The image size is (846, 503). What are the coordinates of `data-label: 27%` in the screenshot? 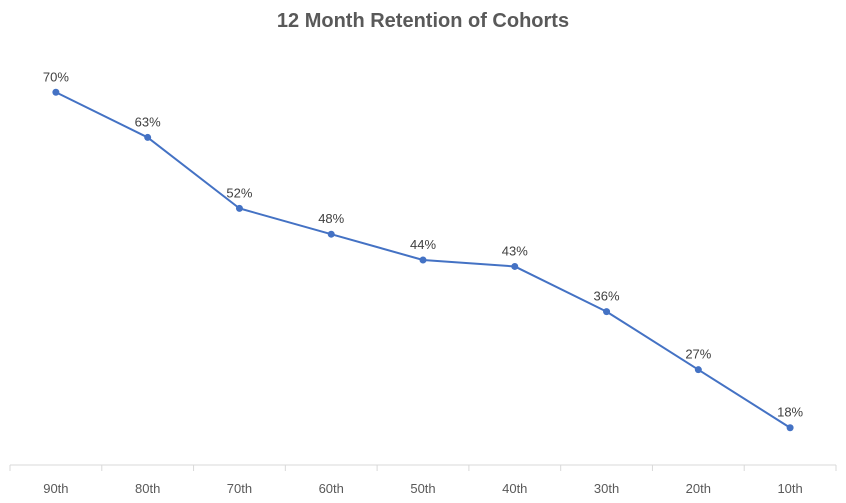 It's located at (698, 354).